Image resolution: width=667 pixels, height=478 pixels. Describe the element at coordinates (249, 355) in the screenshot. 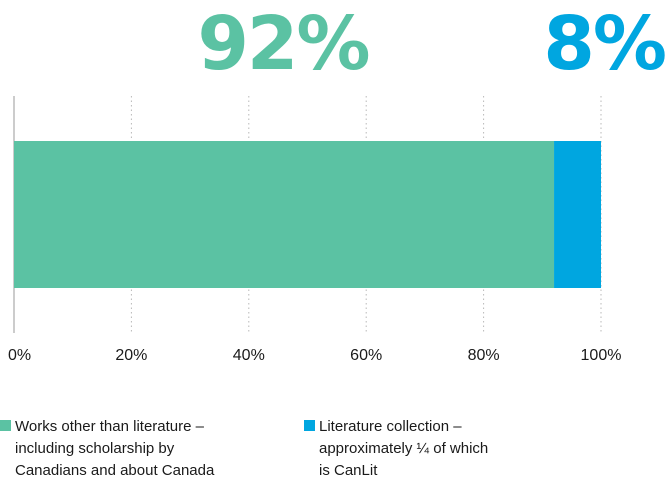

I see `x-tick-label: 40%` at that location.